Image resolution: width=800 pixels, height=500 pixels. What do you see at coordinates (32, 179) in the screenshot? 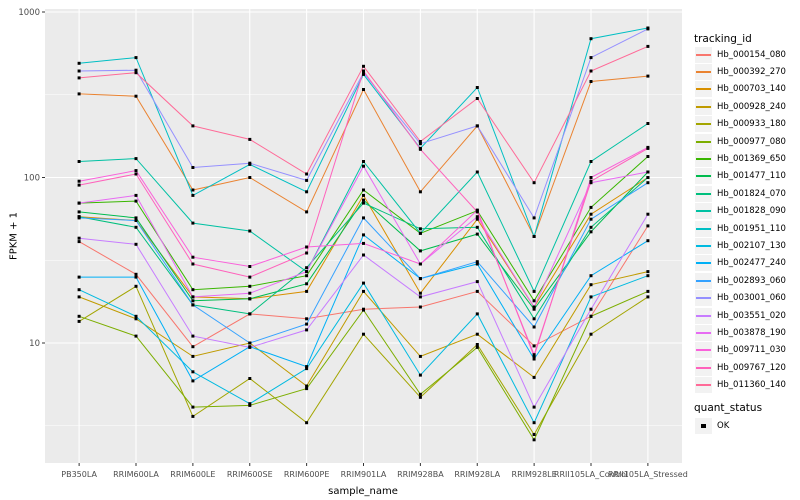
I see `y-tick-label: 100` at bounding box center [32, 179].